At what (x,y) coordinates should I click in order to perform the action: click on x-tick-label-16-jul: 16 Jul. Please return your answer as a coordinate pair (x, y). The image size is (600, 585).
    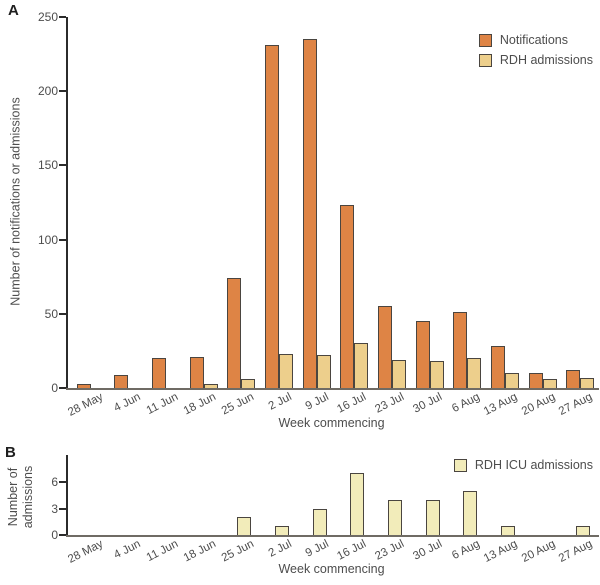
    Looking at the image, I should click on (352, 403).